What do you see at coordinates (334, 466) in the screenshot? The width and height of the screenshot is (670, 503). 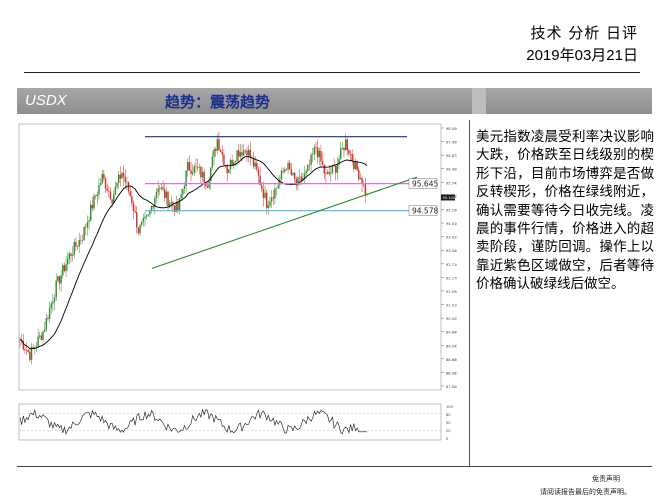 I see `footer-divider` at bounding box center [334, 466].